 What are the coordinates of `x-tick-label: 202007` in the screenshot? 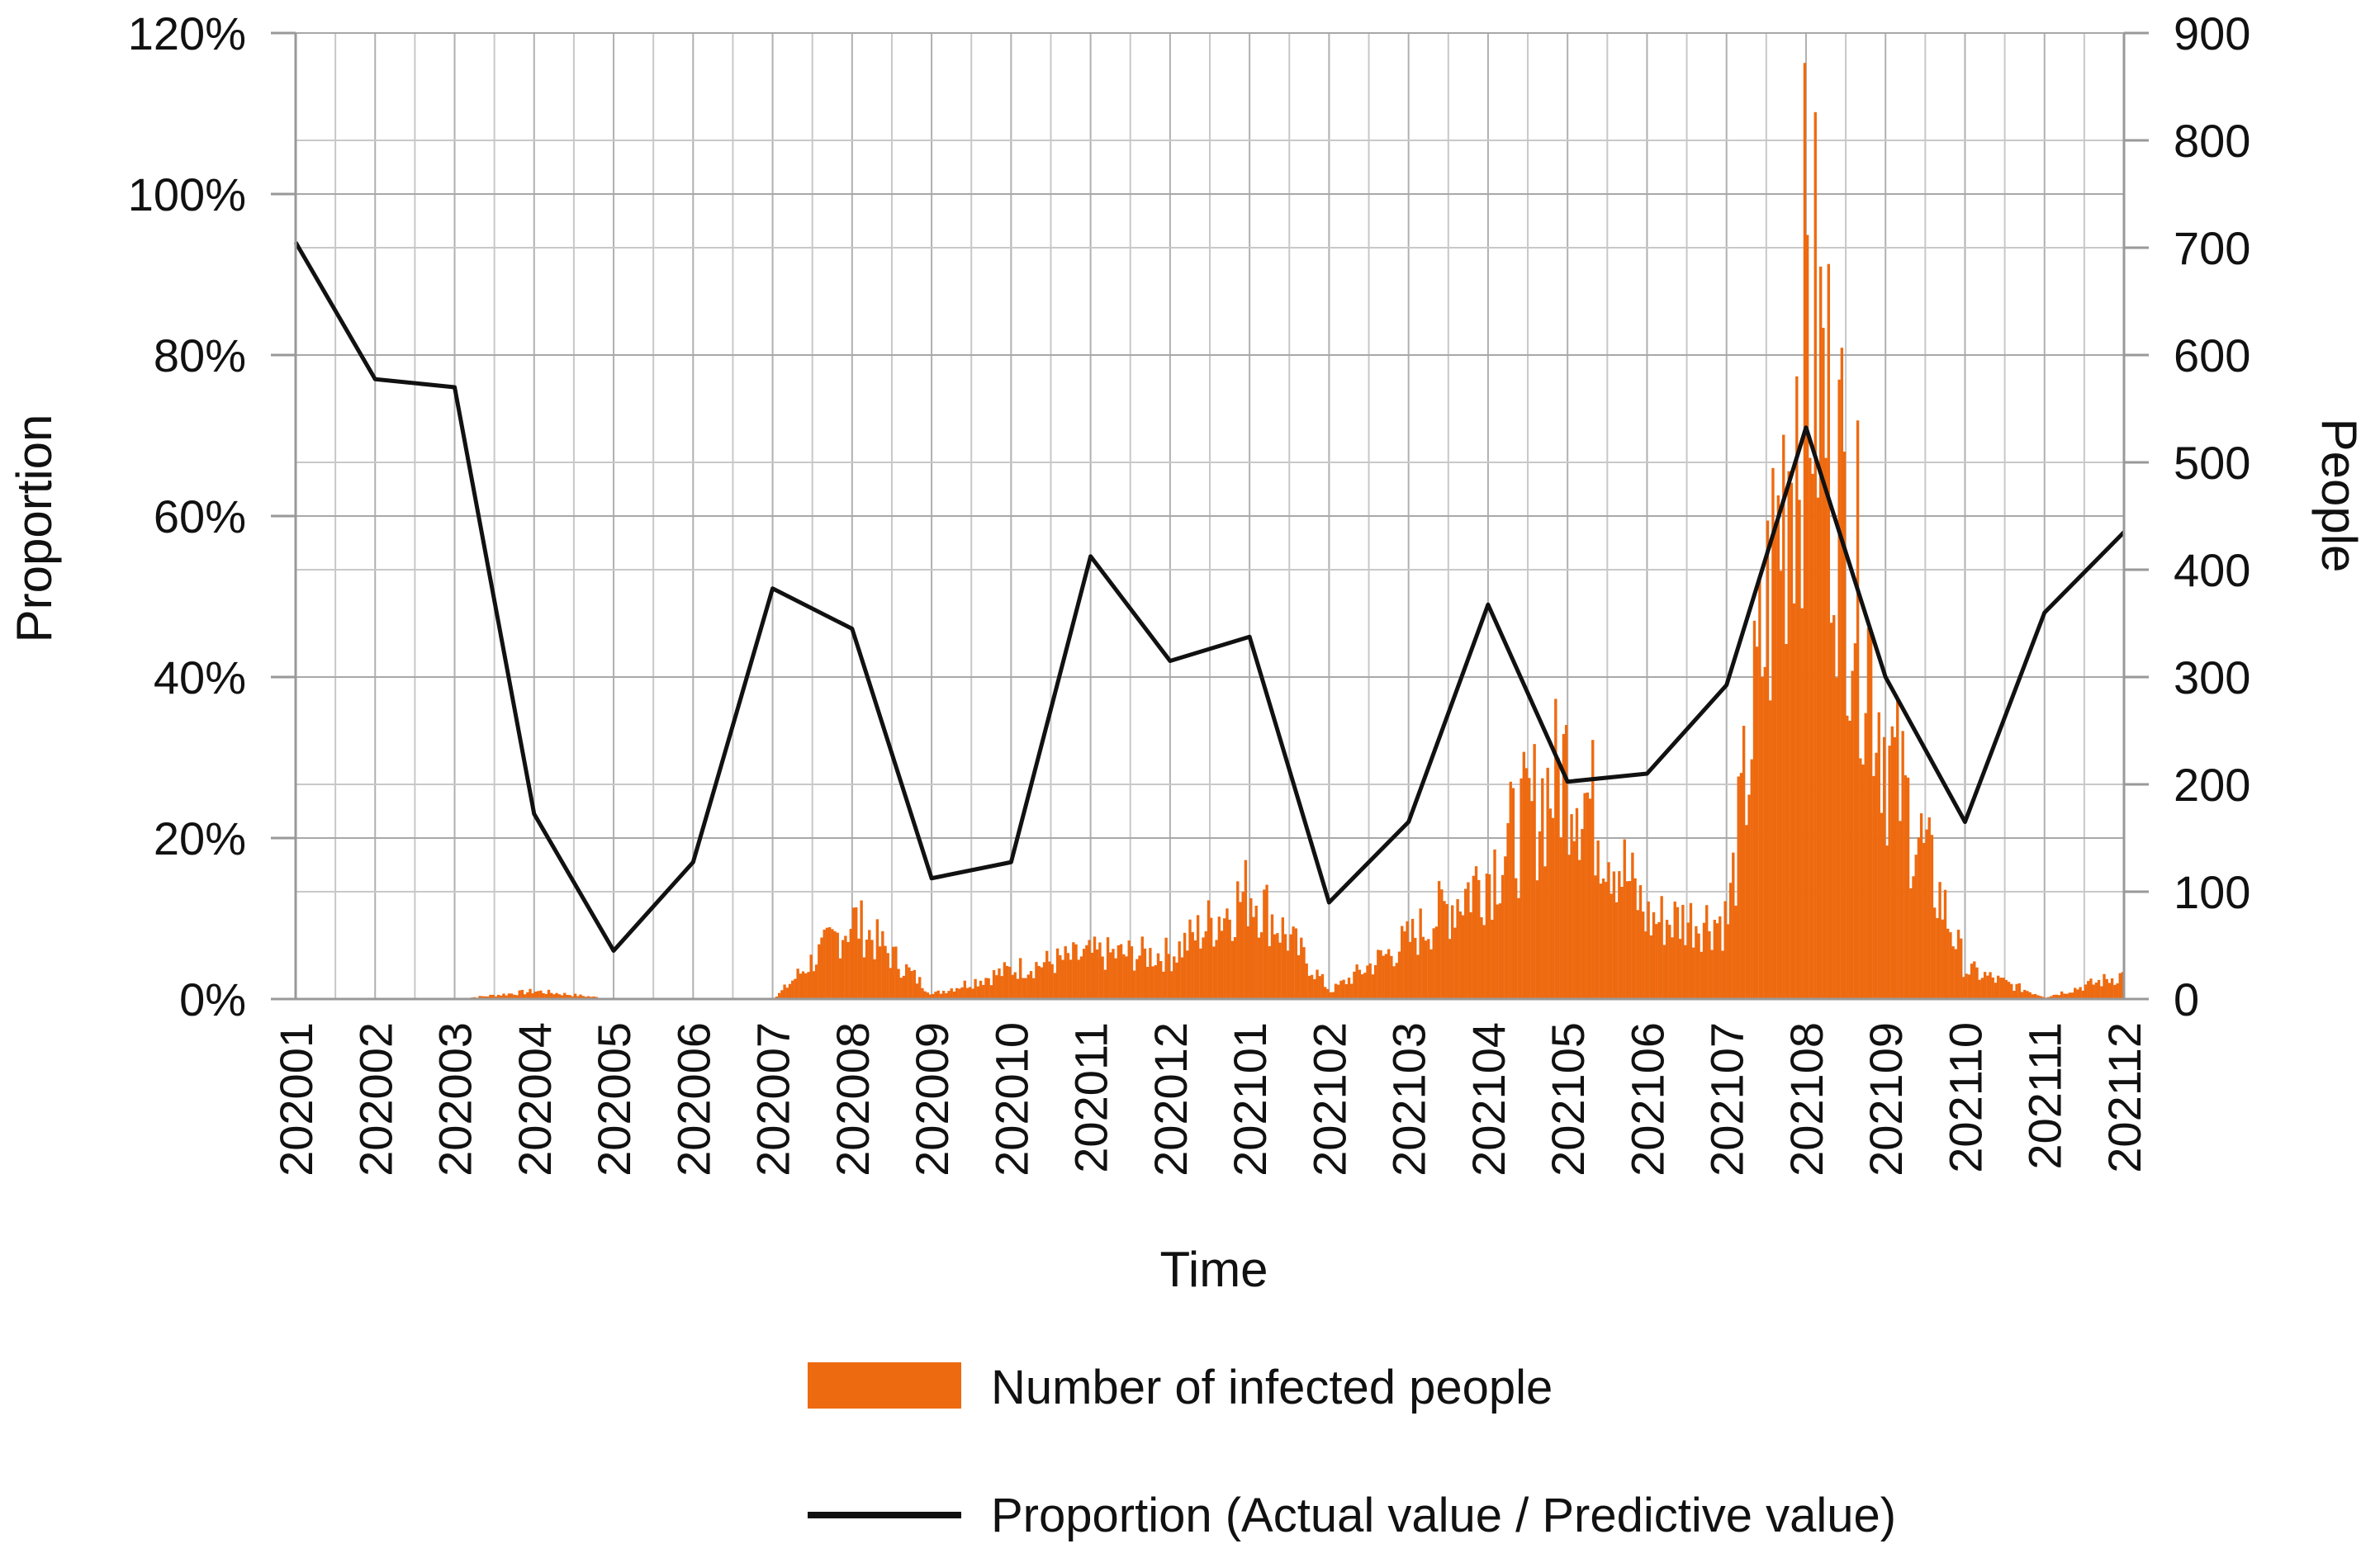 It's located at (773, 1099).